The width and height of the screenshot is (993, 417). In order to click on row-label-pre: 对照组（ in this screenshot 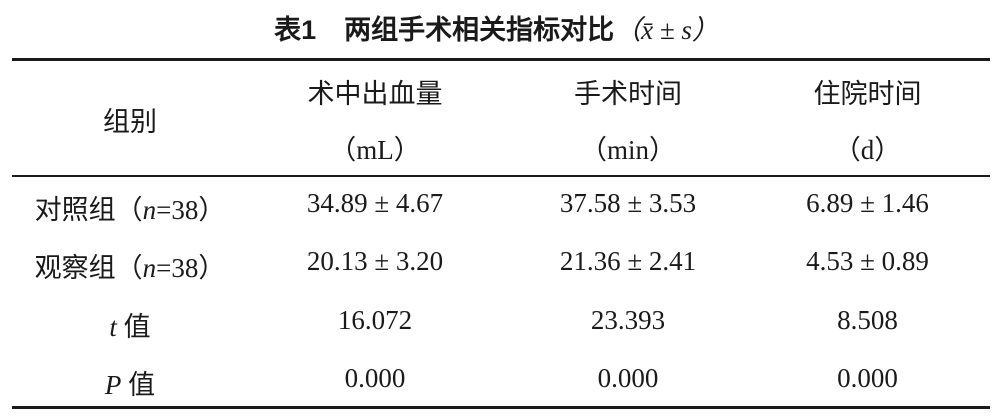, I will do `click(88, 210)`.